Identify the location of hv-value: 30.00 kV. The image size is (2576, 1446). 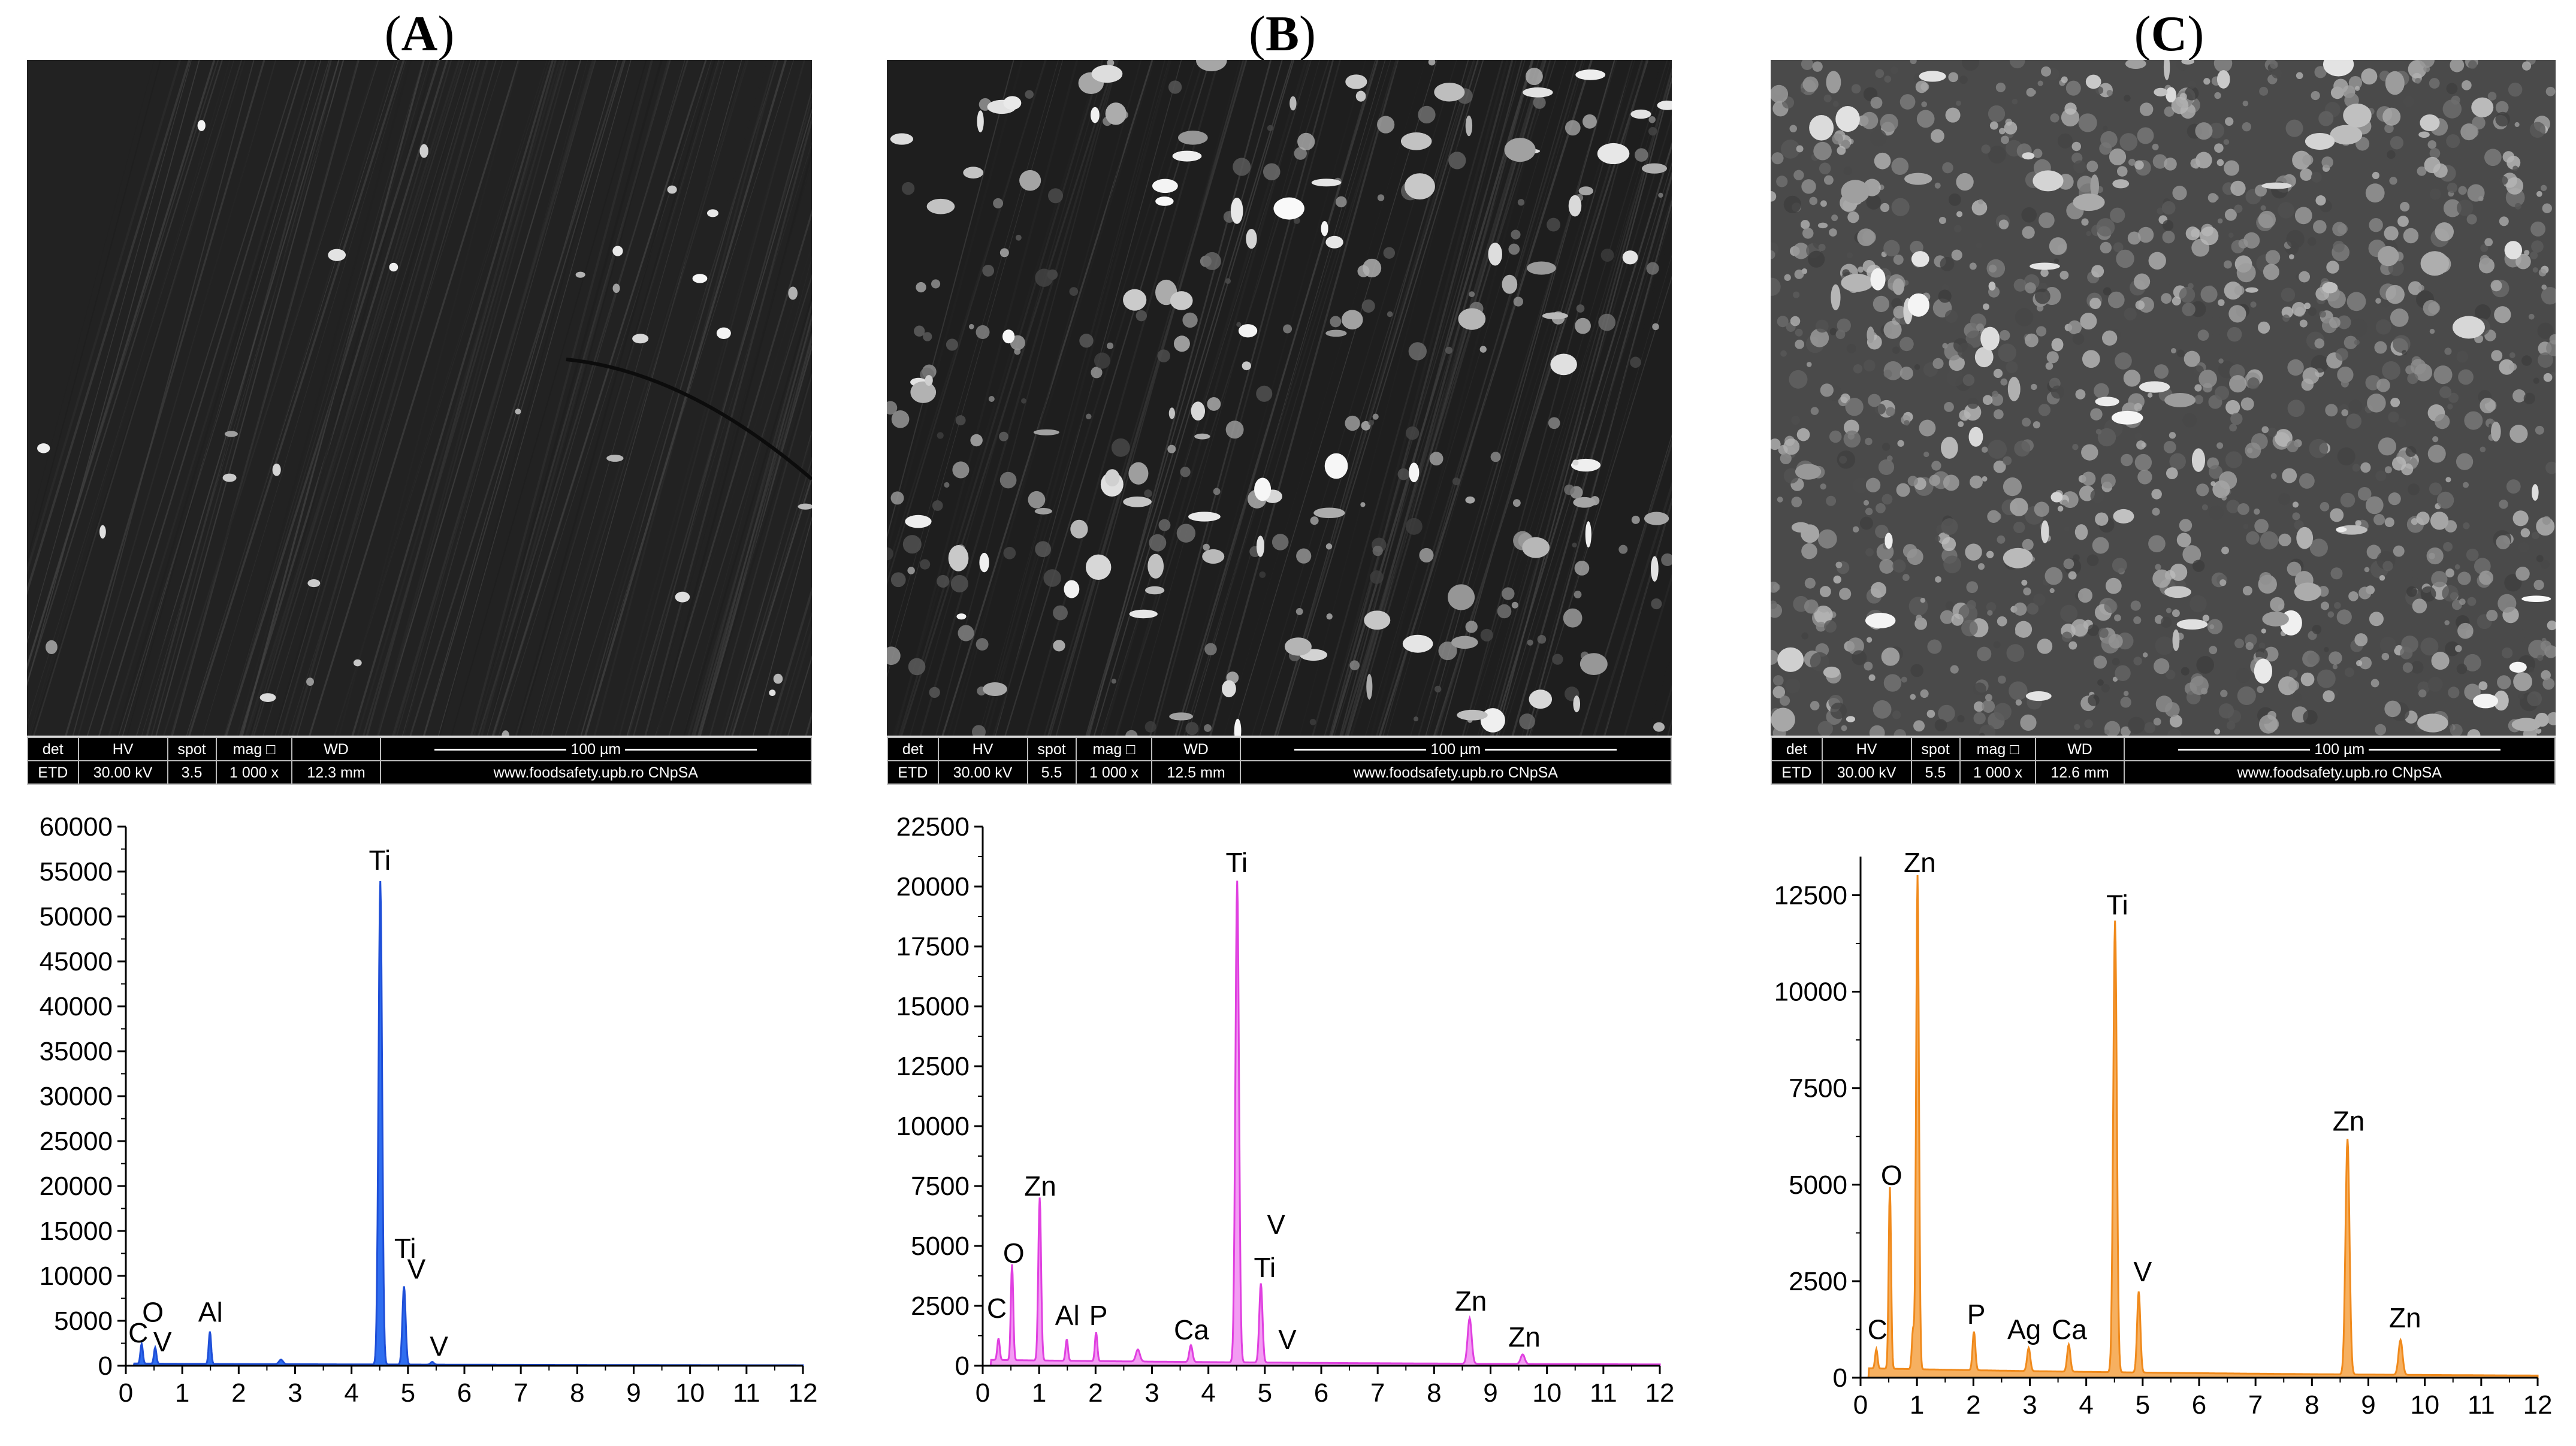
(983, 772).